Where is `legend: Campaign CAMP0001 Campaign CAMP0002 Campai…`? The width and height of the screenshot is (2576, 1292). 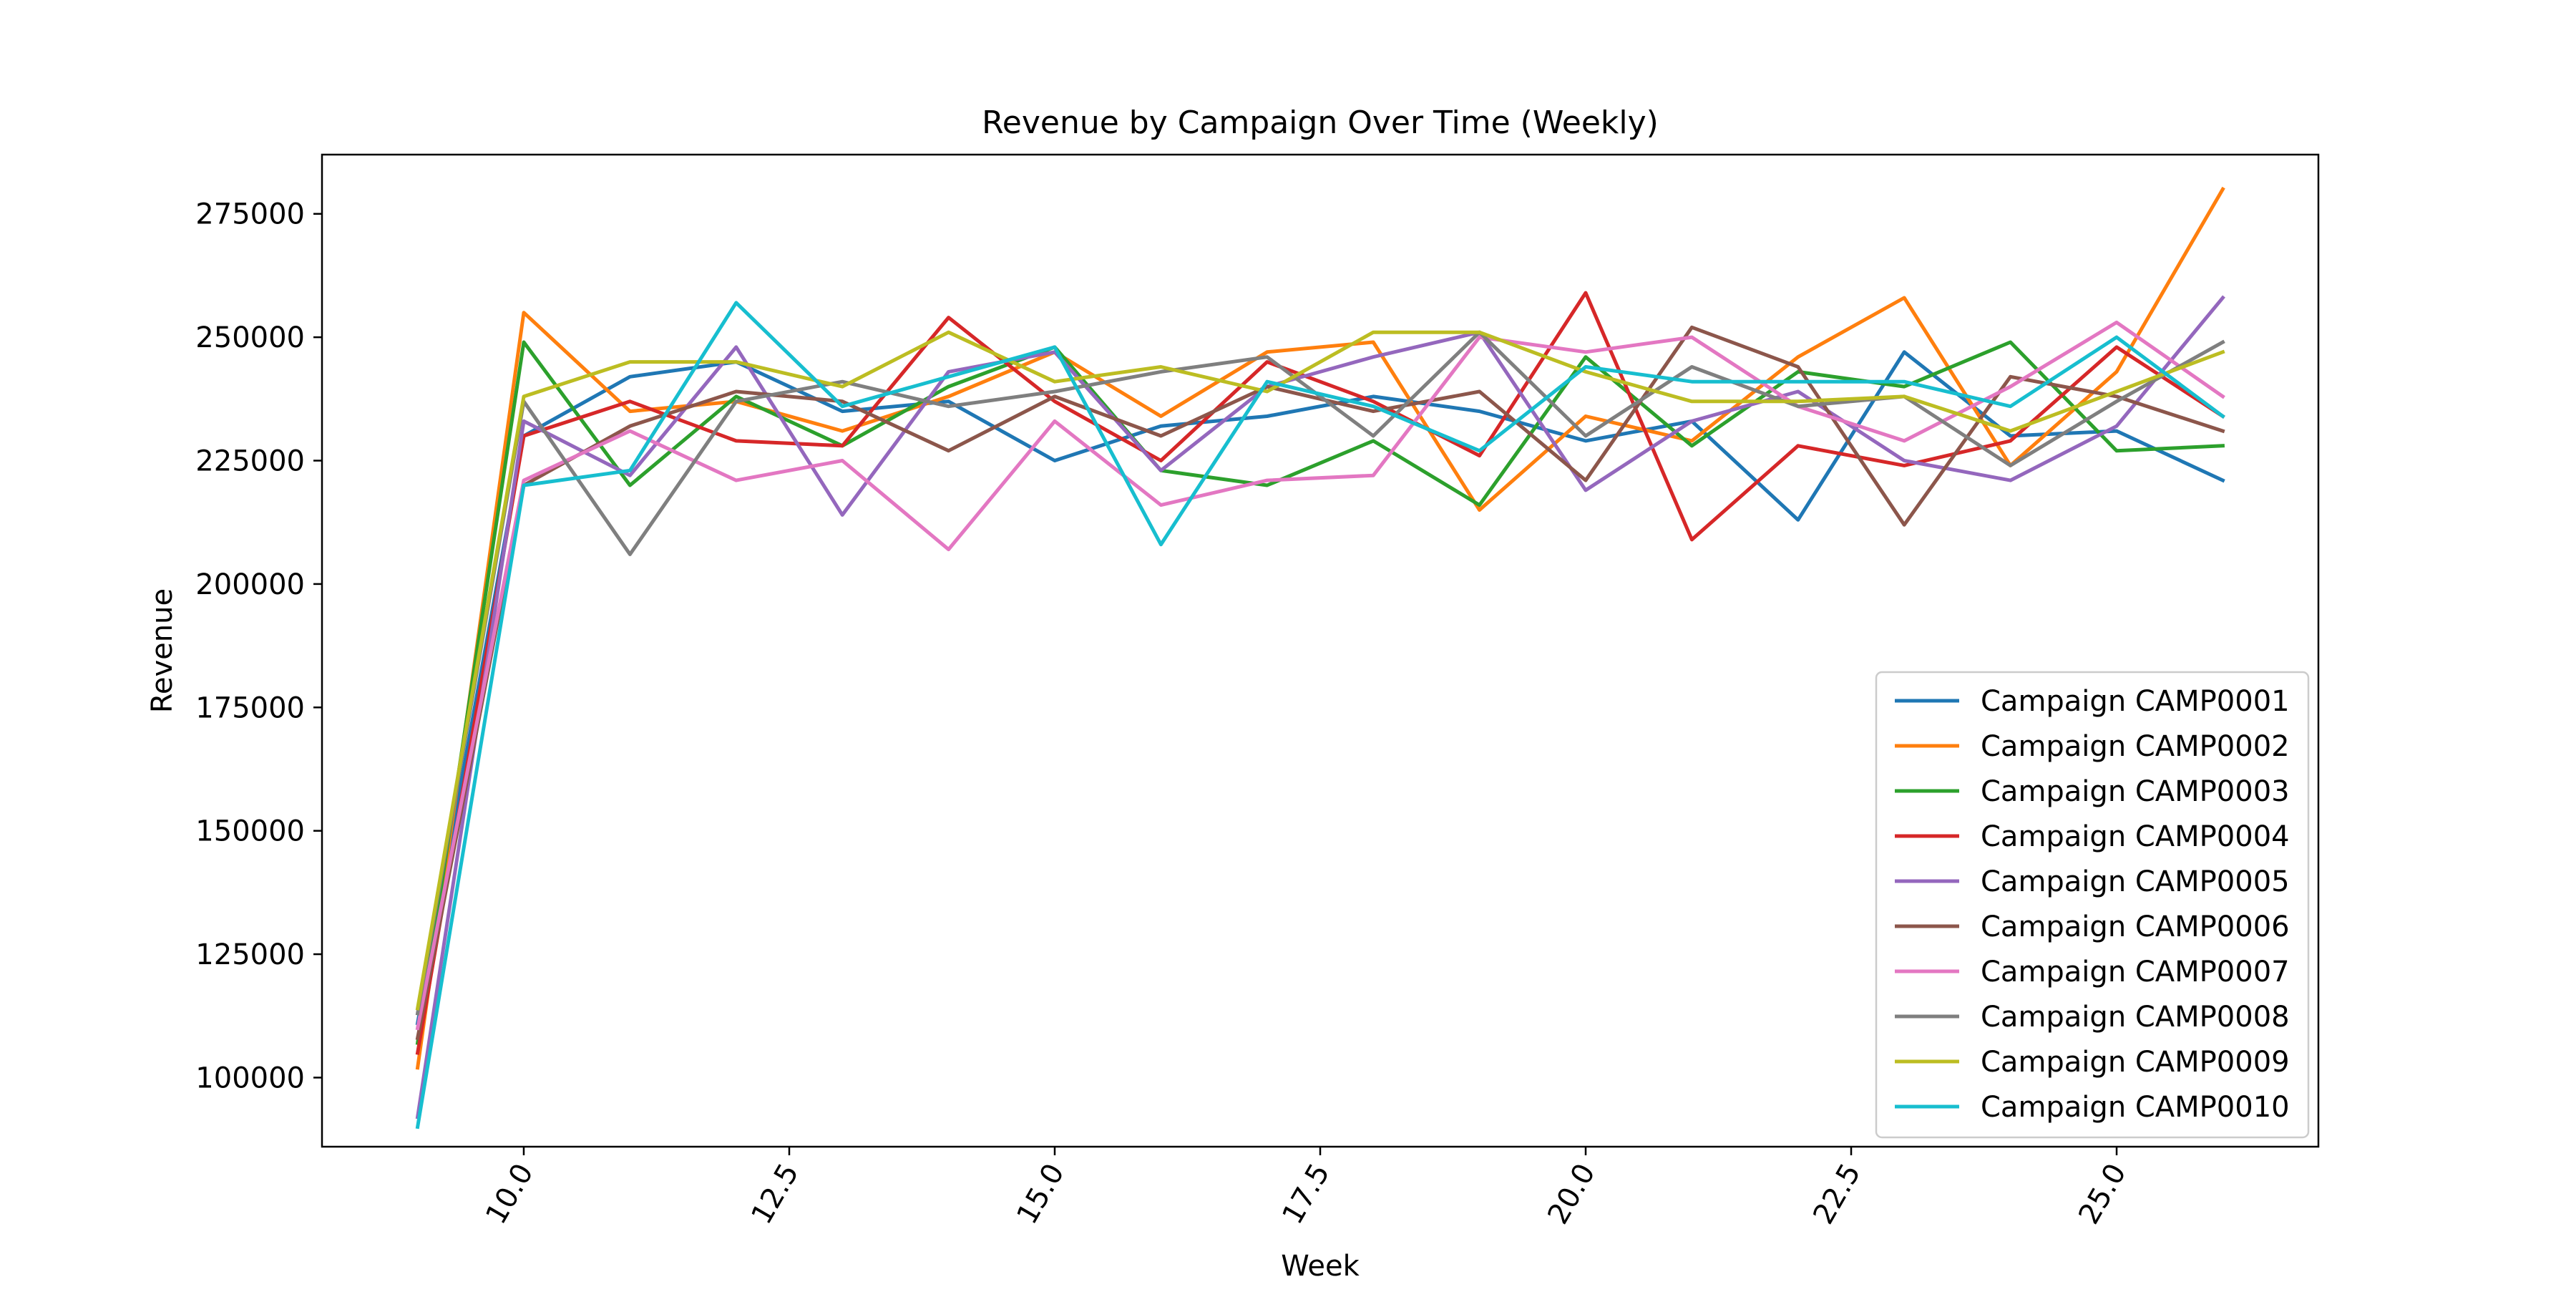
legend: Campaign CAMP0001 Campaign CAMP0002 Campai… is located at coordinates (2092, 905).